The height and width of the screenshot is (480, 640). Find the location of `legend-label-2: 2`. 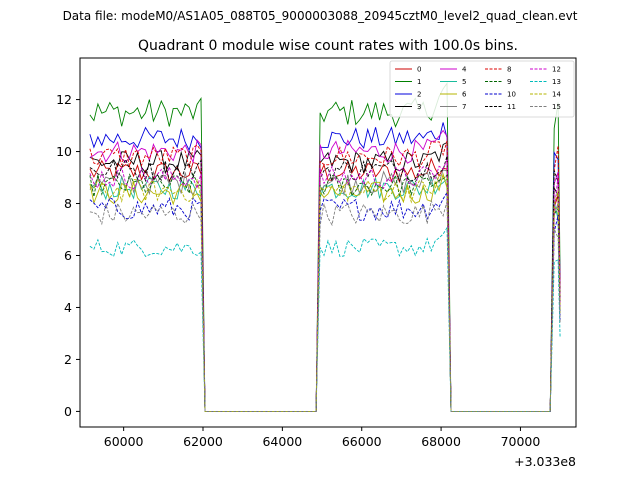

legend-label-2: 2 is located at coordinates (419, 95).